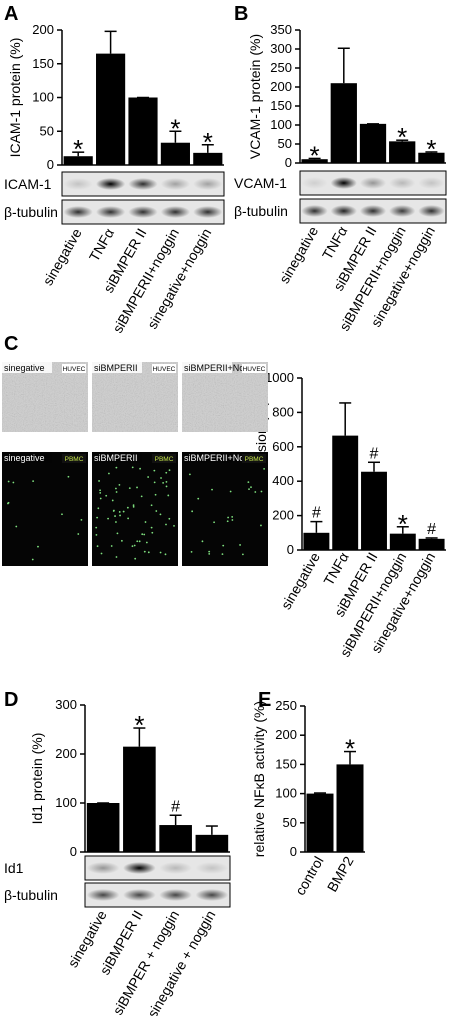 The height and width of the screenshot is (1016, 474). Describe the element at coordinates (139, 725) in the screenshot. I see `significance-marker: *` at that location.